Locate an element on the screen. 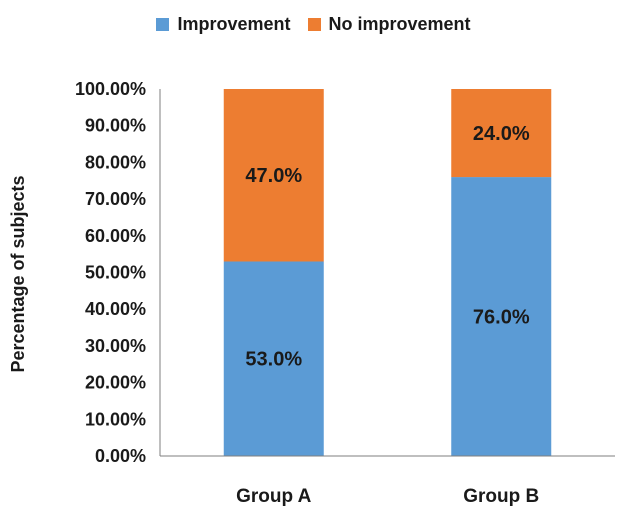 The width and height of the screenshot is (627, 510). legend-label-improvement: Improvement is located at coordinates (234, 24).